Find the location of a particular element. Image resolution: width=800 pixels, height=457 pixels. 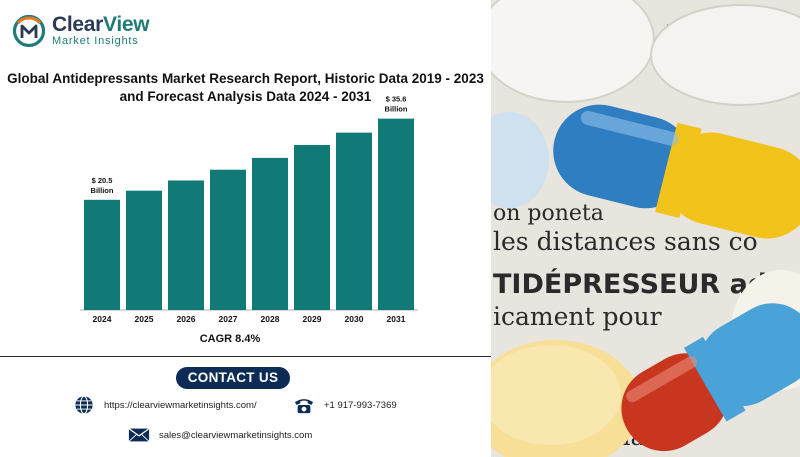

bar-2024 is located at coordinates (102, 254).